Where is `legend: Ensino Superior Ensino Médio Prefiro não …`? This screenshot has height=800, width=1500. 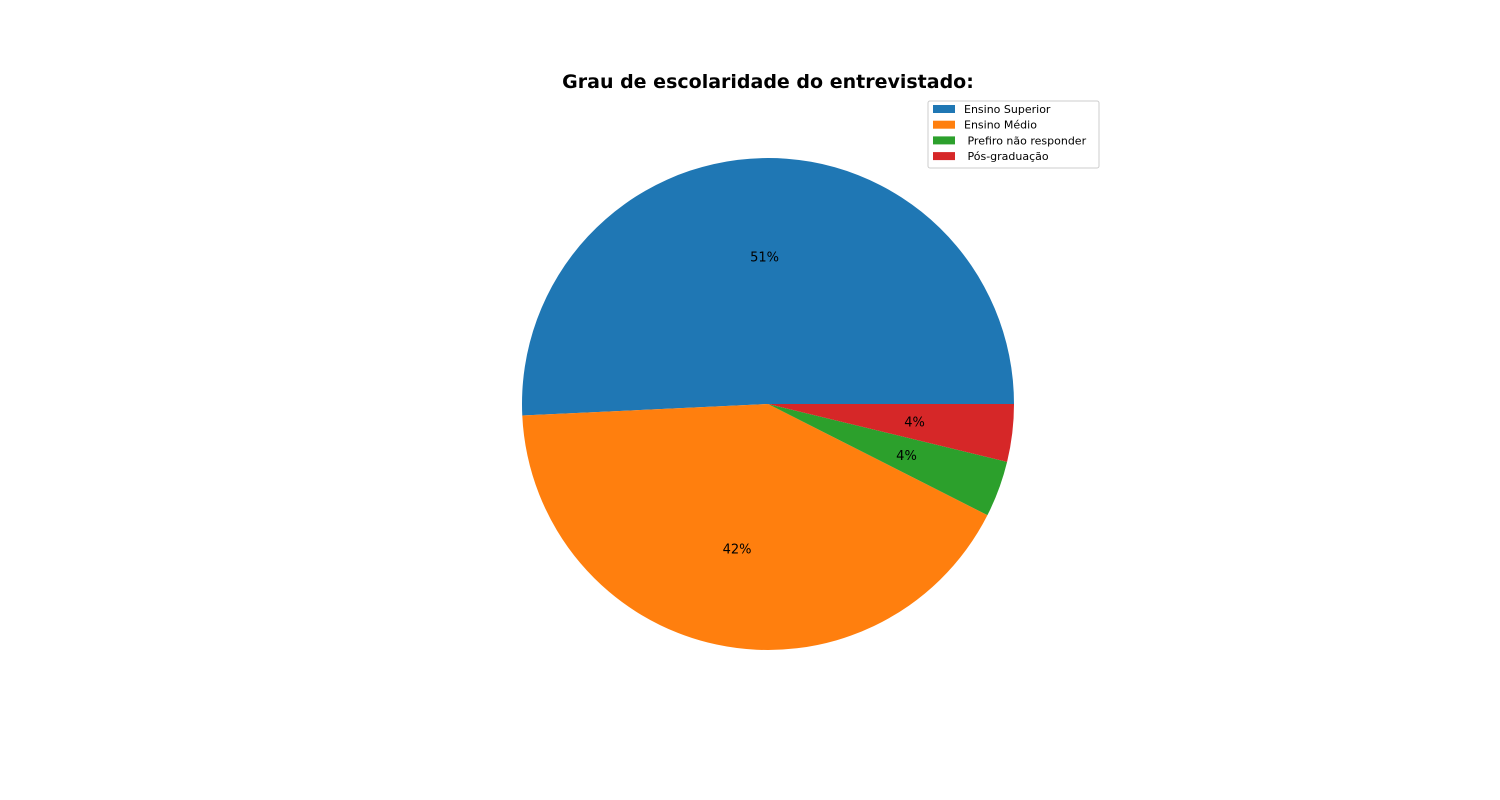 legend: Ensino Superior Ensino Médio Prefiro não … is located at coordinates (1013, 134).